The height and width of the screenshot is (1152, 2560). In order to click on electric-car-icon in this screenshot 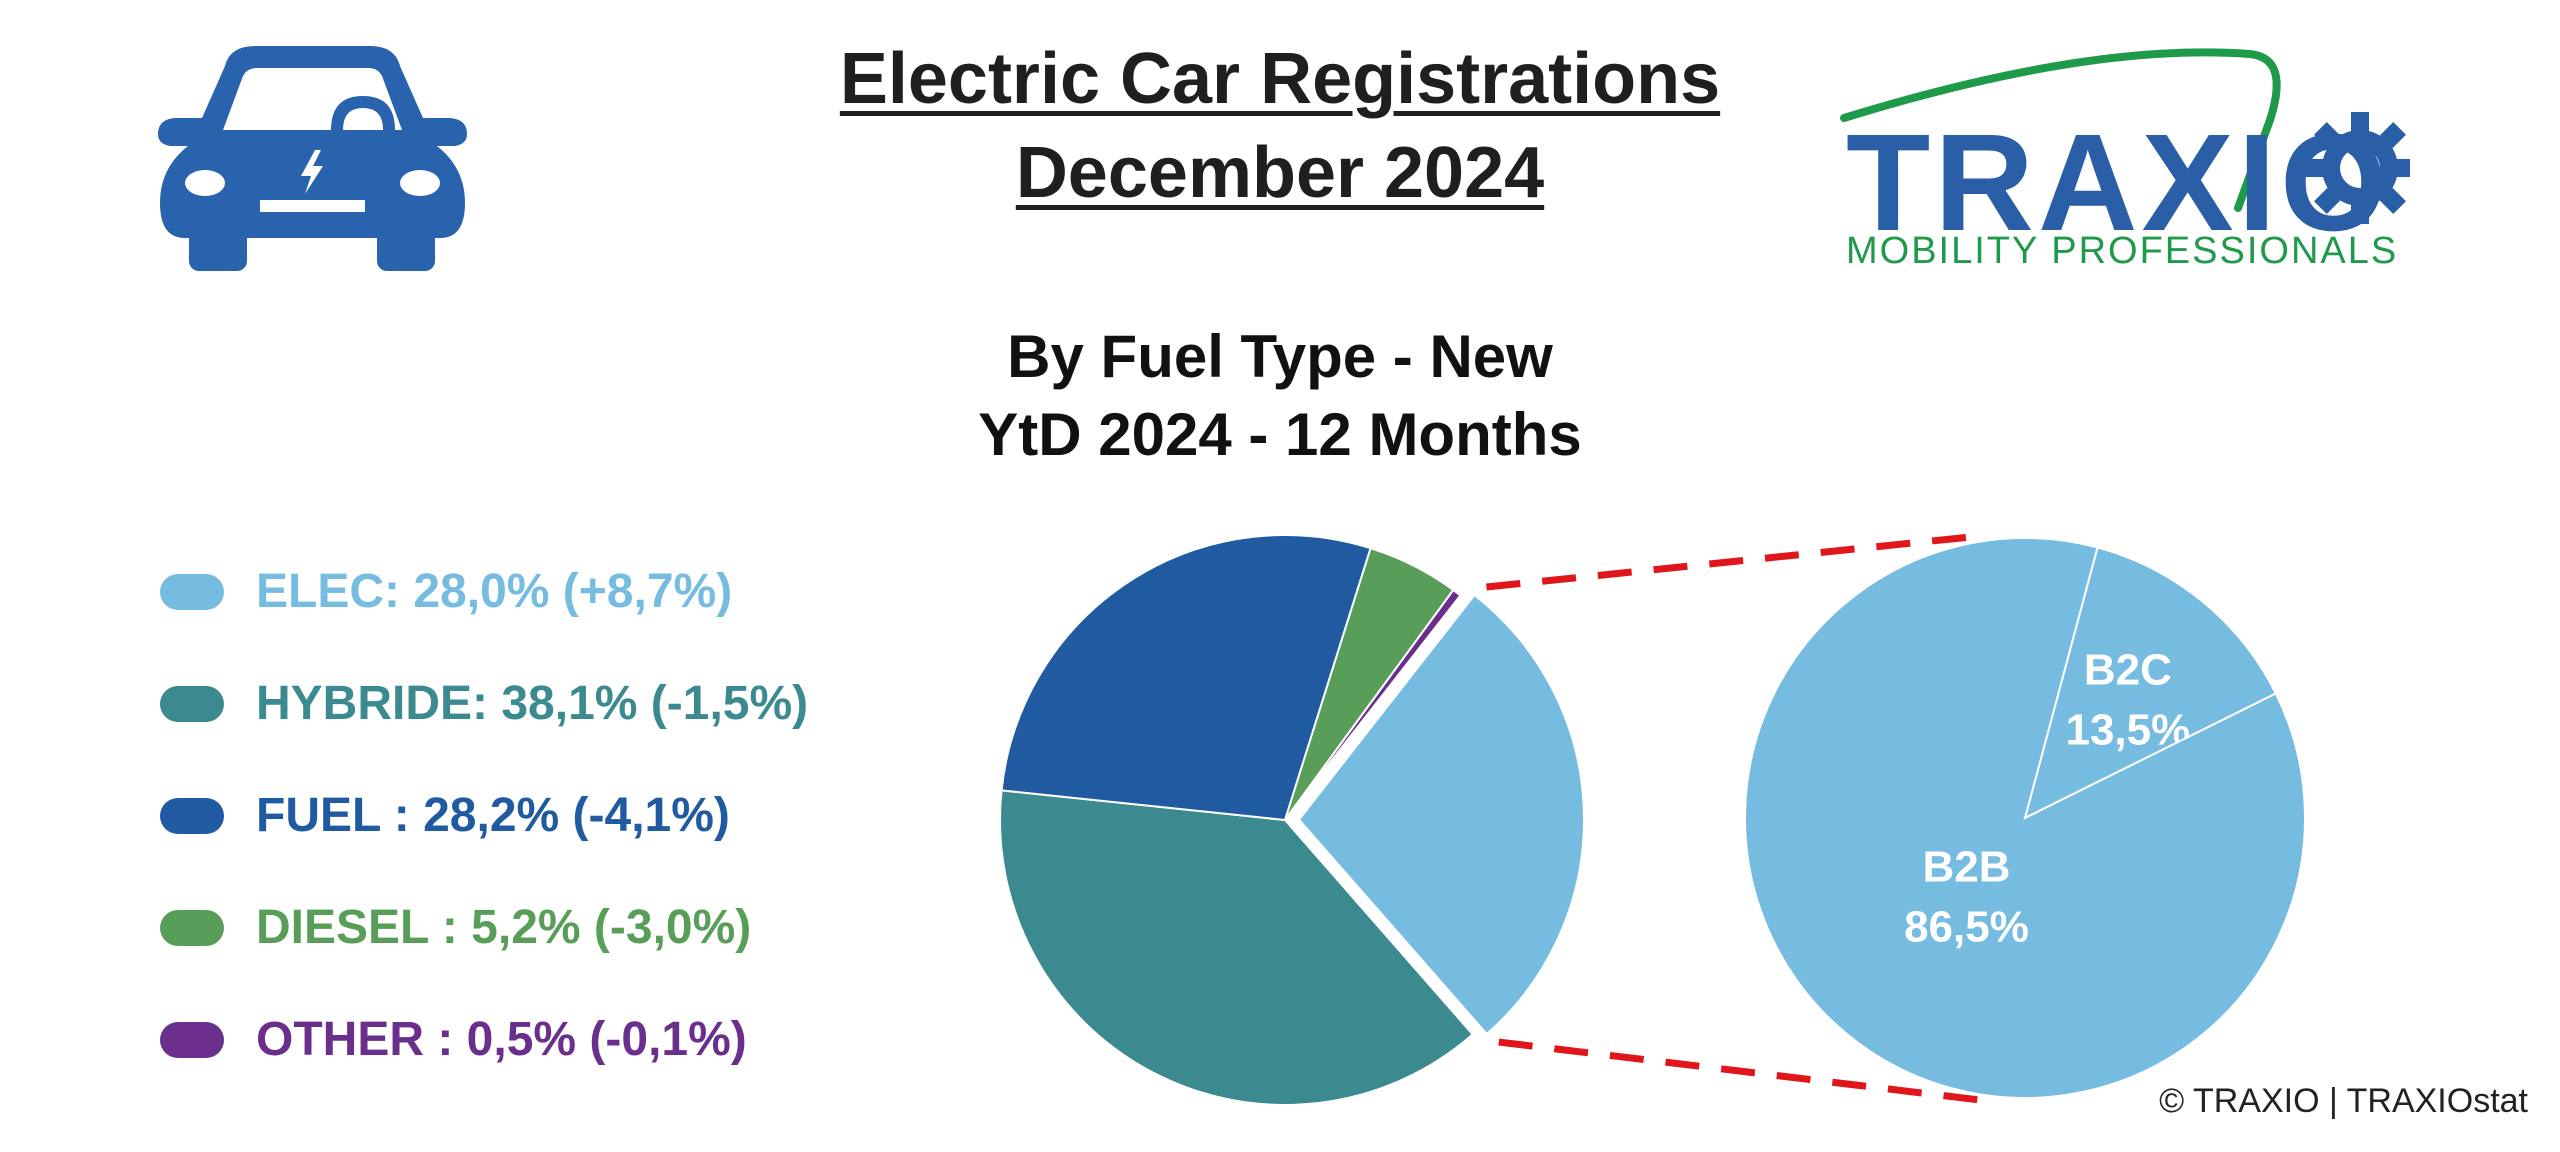, I will do `click(312, 158)`.